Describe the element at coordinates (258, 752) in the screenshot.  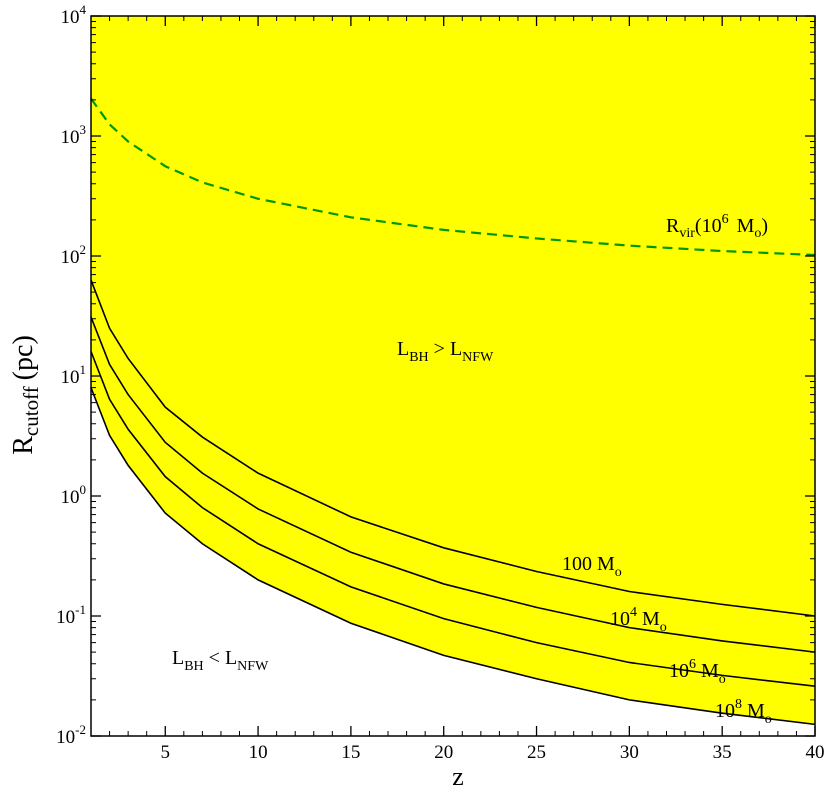
I see `x-tick-label: 10` at that location.